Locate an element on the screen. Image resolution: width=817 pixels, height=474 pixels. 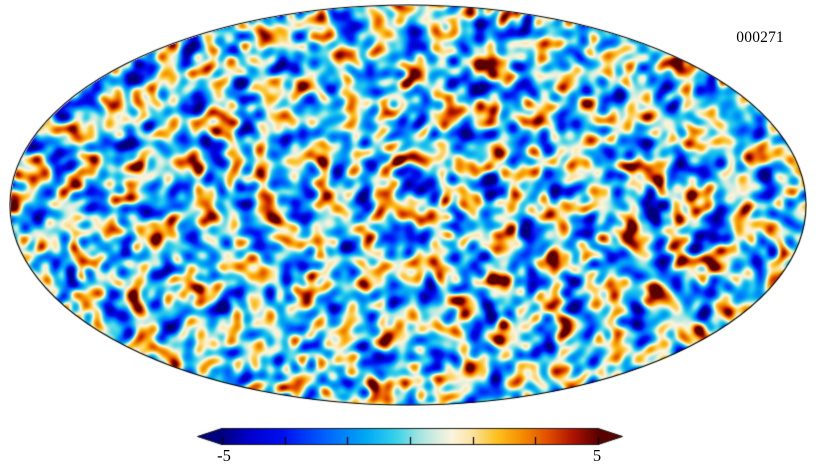
colorbar: -5 5 is located at coordinates (410, 447).